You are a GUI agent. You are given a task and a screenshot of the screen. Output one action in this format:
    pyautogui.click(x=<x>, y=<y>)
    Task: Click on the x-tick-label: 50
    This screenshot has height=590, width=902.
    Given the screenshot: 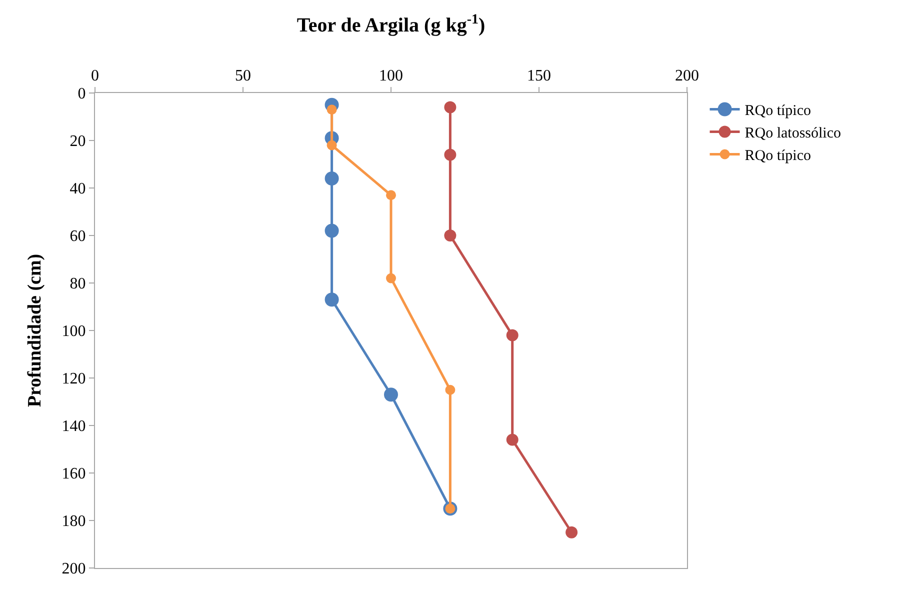 What is the action you would take?
    pyautogui.click(x=243, y=76)
    